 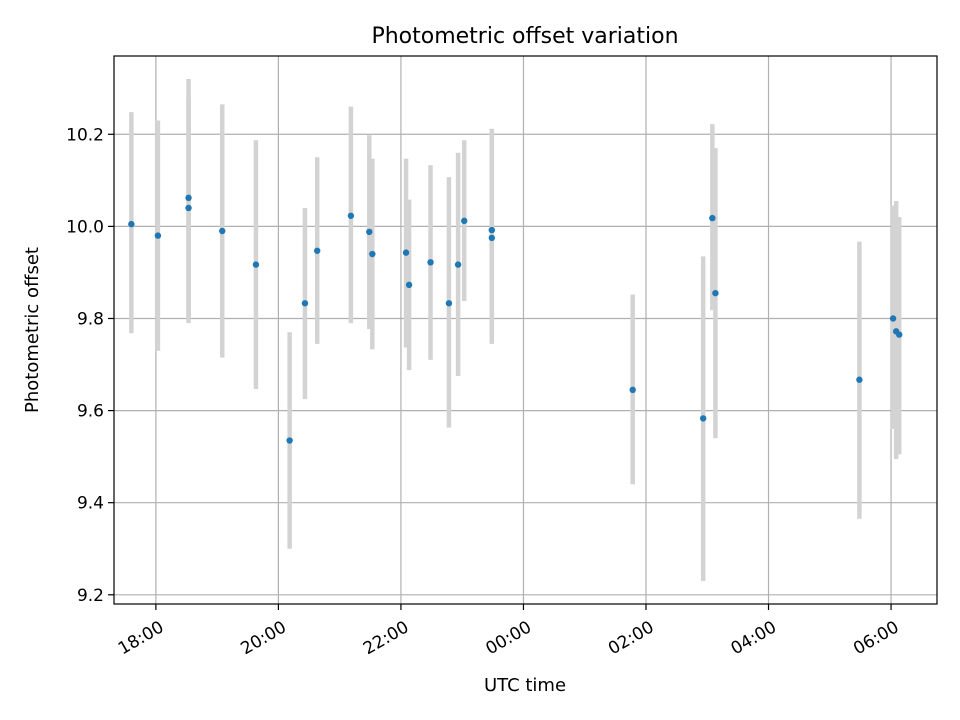 I want to click on chart-title: Photometric offset variation, so click(x=524, y=36).